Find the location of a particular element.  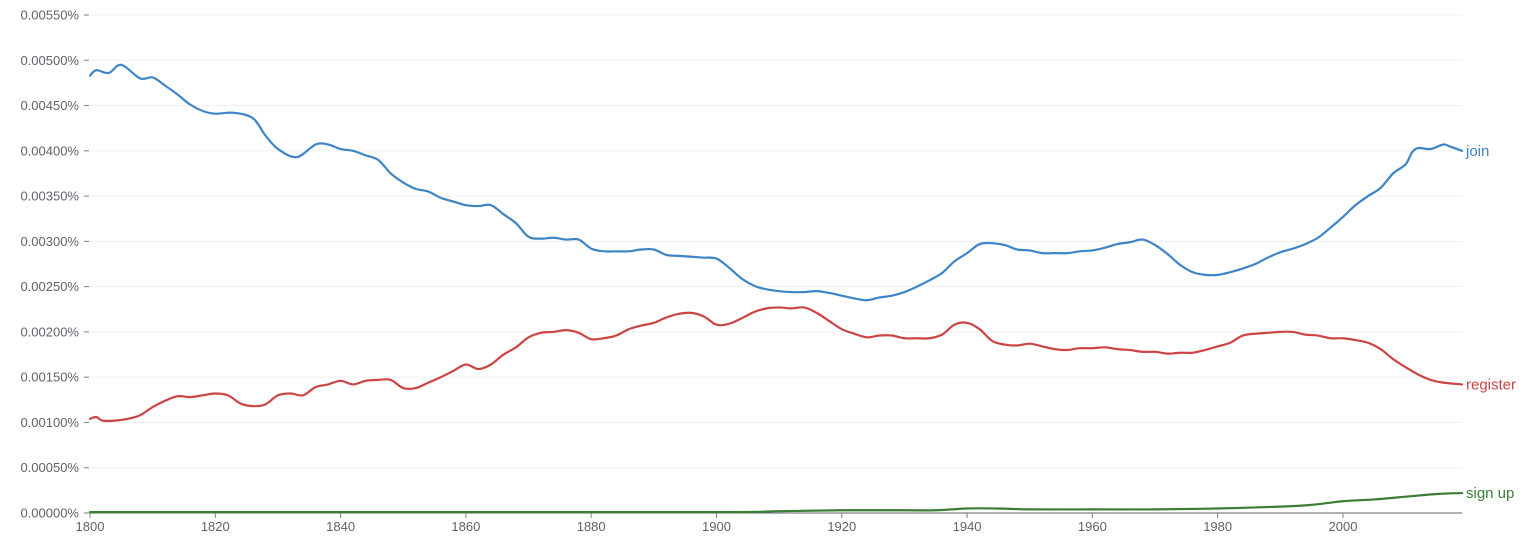

y-tick-label: 0.00050% is located at coordinates (49, 467).